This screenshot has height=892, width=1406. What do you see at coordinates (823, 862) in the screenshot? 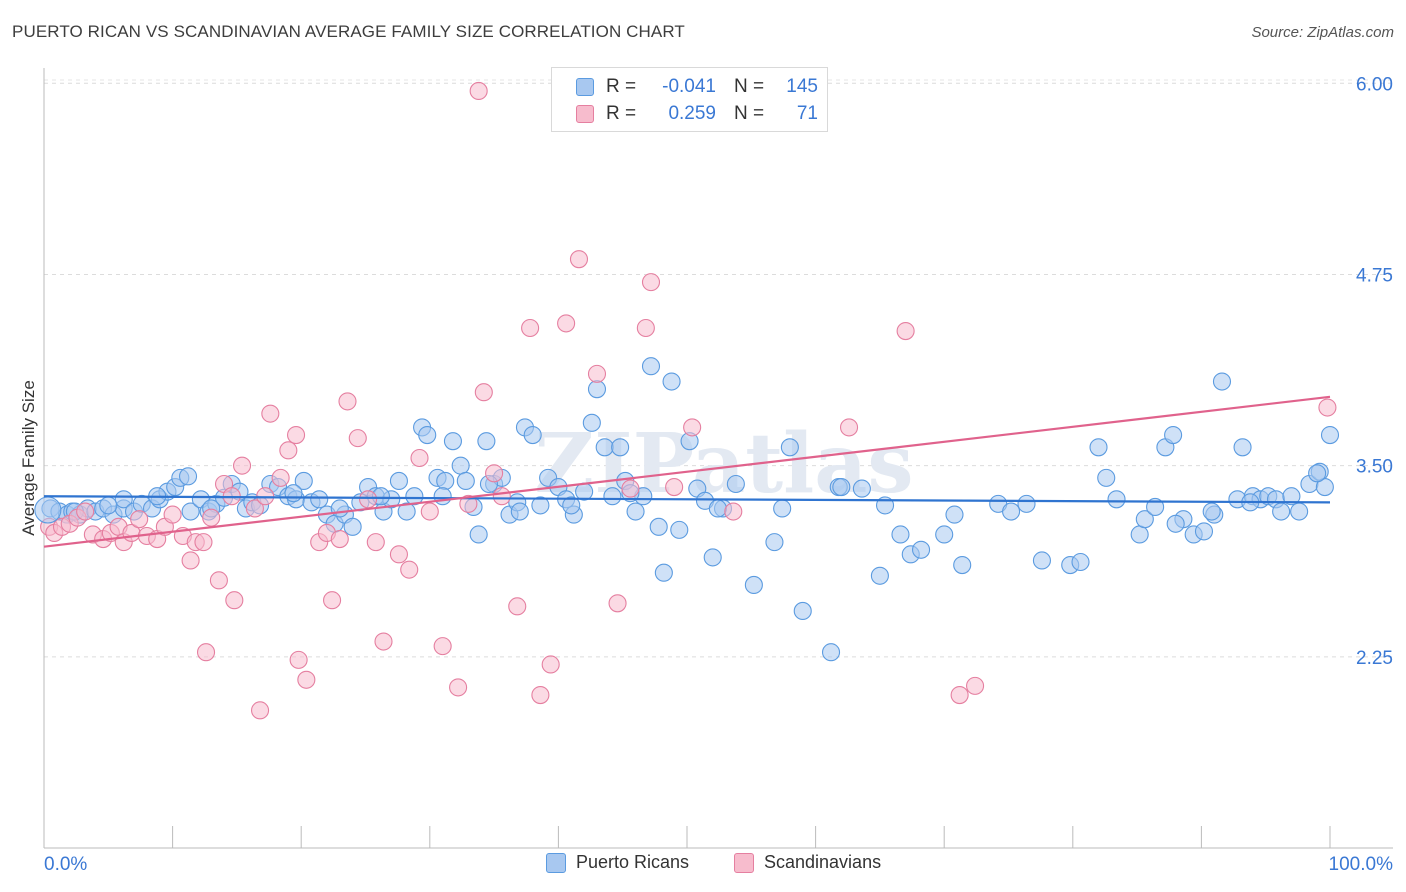
I see `series-legend-label: Scandinavians` at bounding box center [823, 862].